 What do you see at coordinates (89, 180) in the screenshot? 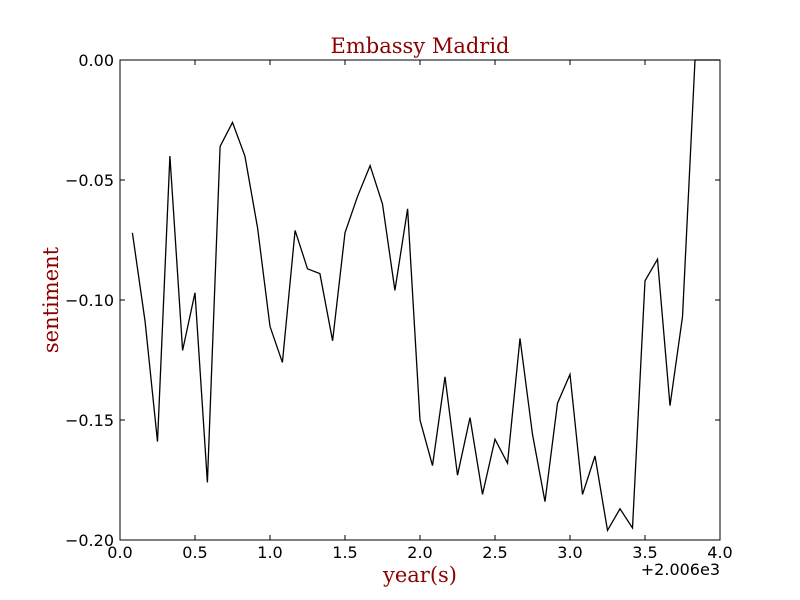
I see `y-tick-label: −0.05` at bounding box center [89, 180].